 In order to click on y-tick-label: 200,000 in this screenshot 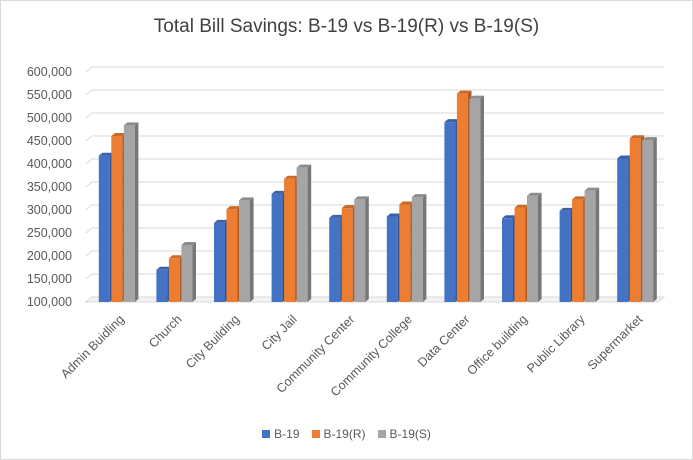, I will do `click(49, 256)`.